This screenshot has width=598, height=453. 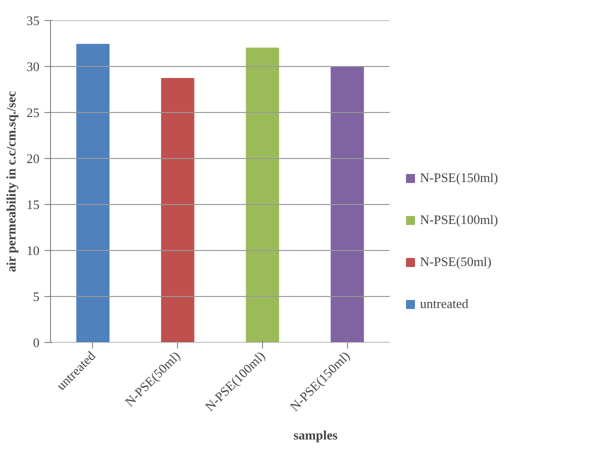 What do you see at coordinates (33, 112) in the screenshot?
I see `y-tick-label: 25` at bounding box center [33, 112].